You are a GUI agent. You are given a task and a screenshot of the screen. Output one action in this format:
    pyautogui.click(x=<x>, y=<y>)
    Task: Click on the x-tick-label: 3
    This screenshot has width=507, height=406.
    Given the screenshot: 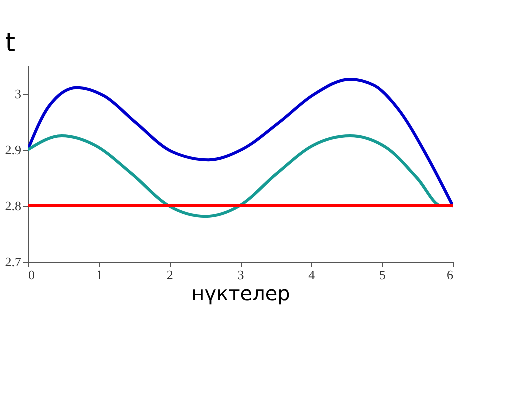 What is the action you would take?
    pyautogui.click(x=241, y=275)
    